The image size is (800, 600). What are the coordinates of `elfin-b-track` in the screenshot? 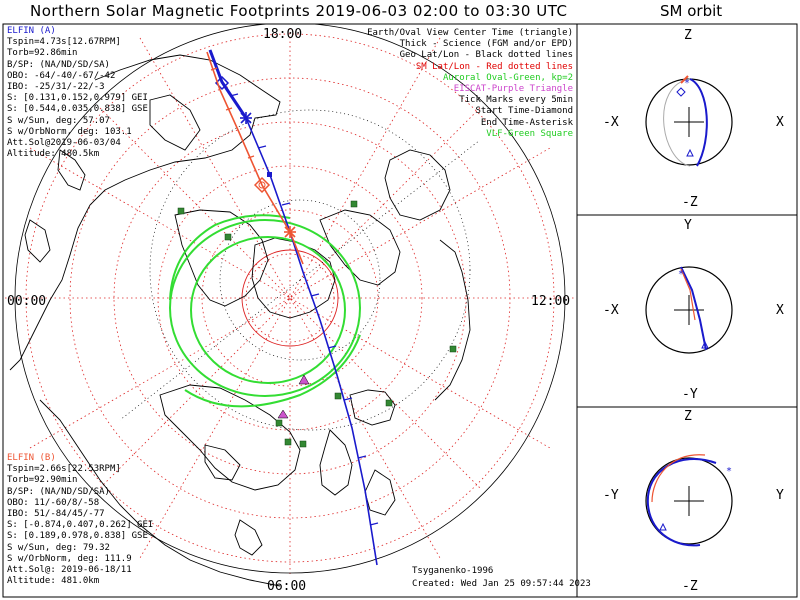 It's located at (255, 158).